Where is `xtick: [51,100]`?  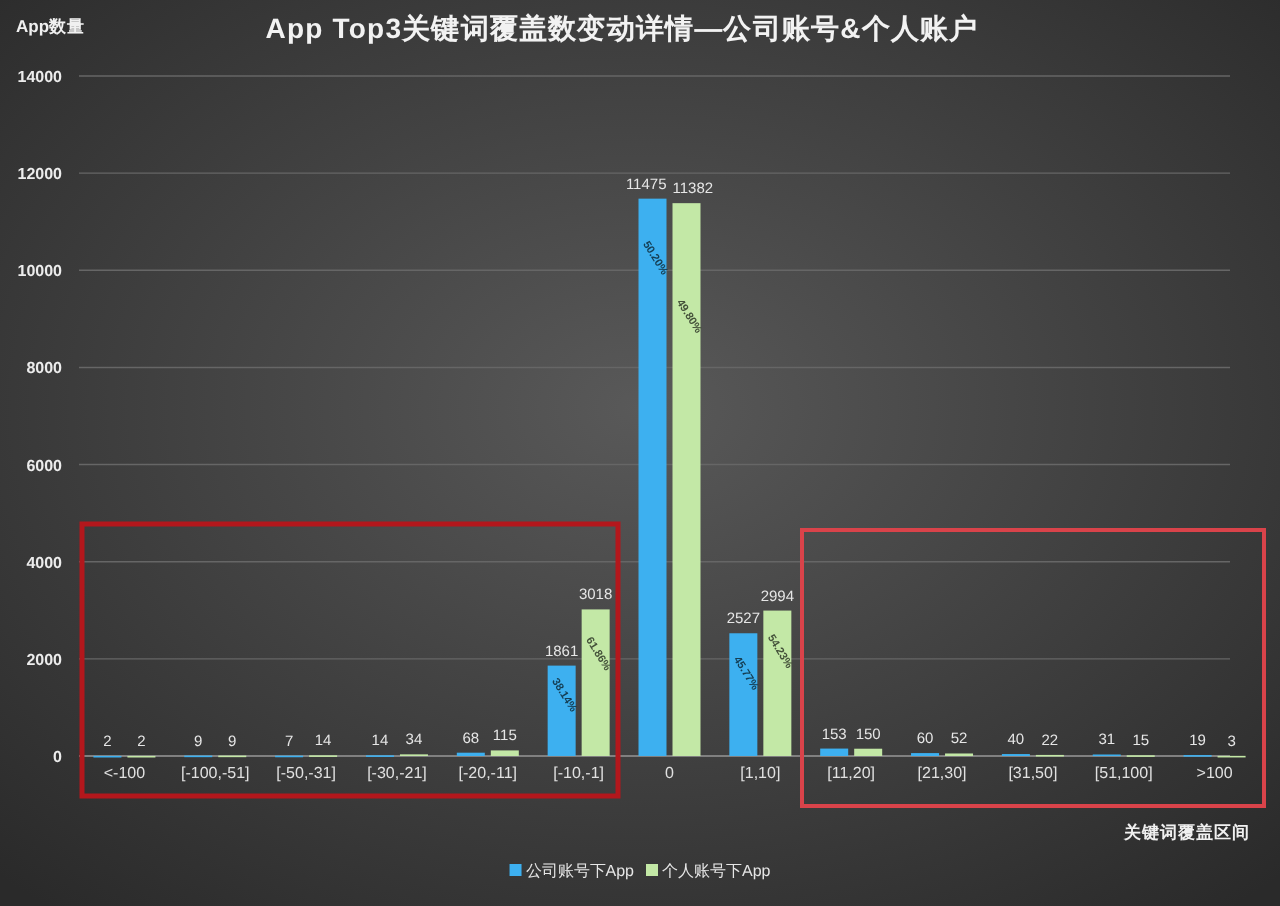 xtick: [51,100] is located at coordinates (1123, 773).